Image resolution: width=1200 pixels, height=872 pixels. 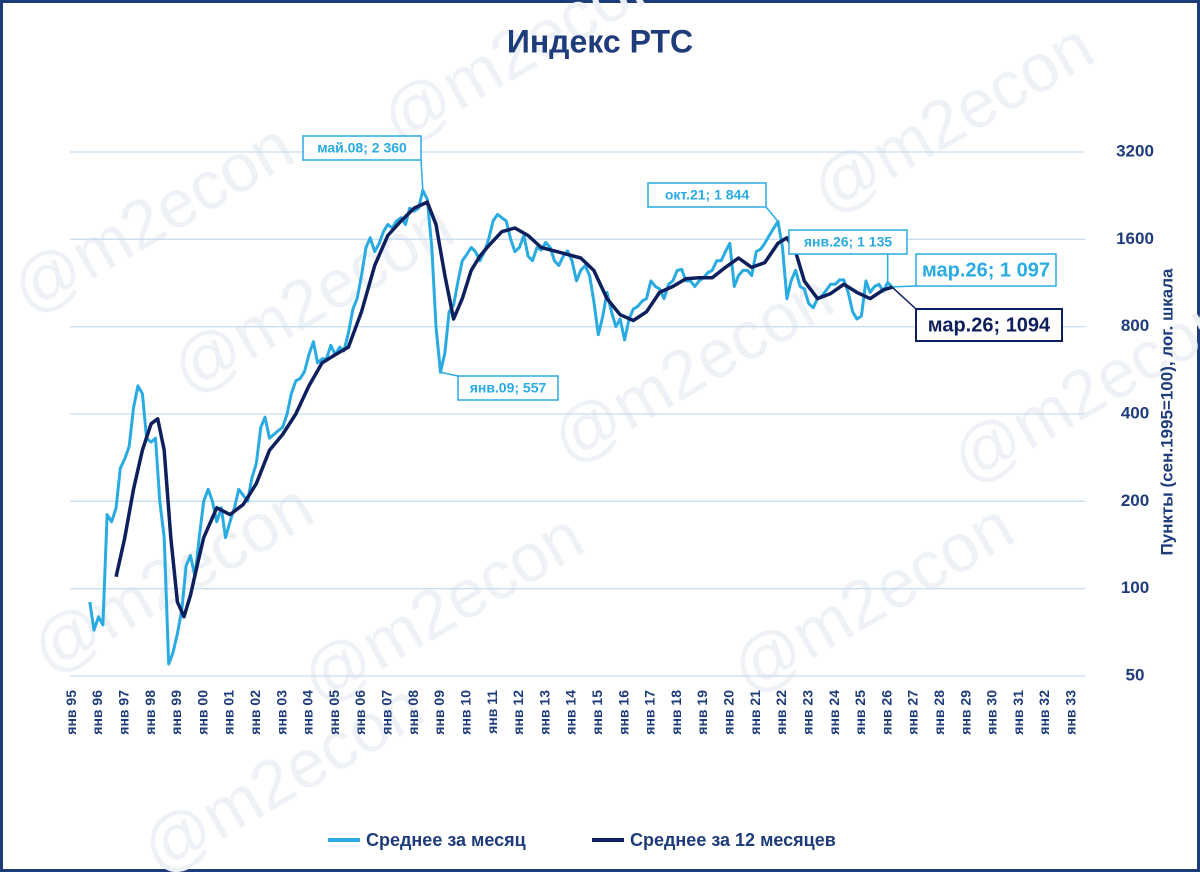 What do you see at coordinates (229, 712) in the screenshot?
I see `x-tick-label: янв 01` at bounding box center [229, 712].